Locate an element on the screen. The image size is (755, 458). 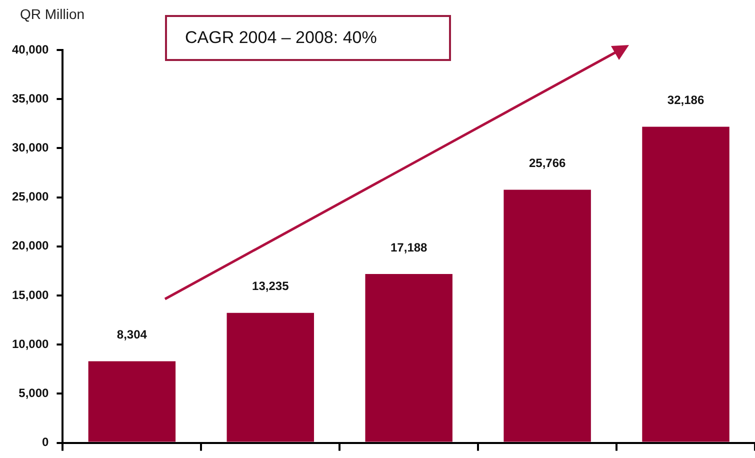
data-label: 17,188 is located at coordinates (409, 247).